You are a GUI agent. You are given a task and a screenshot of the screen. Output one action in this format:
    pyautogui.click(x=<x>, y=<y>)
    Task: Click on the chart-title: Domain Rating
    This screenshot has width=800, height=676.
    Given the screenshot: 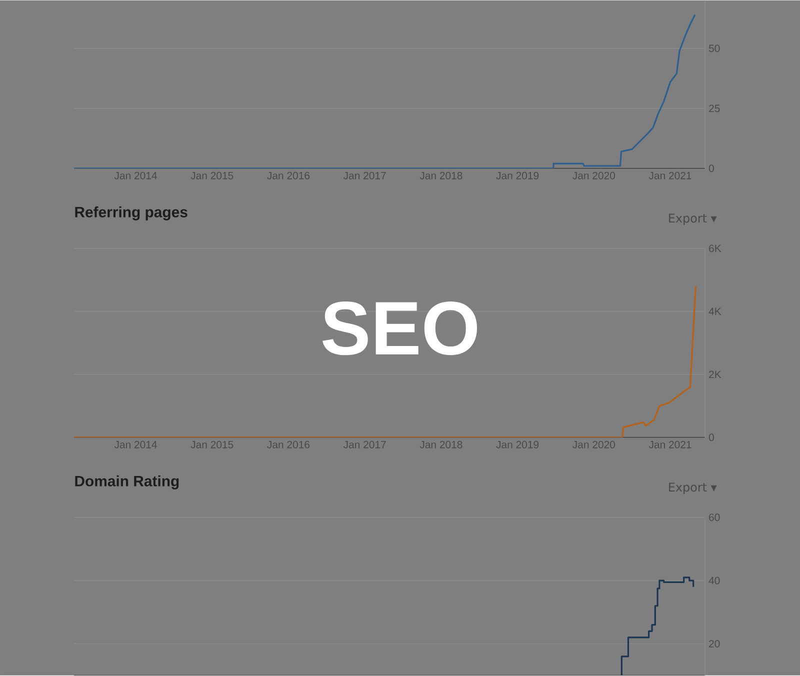 What is the action you would take?
    pyautogui.click(x=127, y=483)
    